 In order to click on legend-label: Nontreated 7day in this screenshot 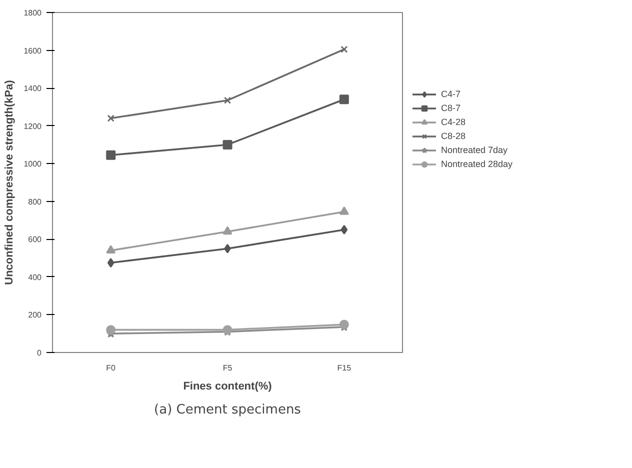, I will do `click(474, 150)`.